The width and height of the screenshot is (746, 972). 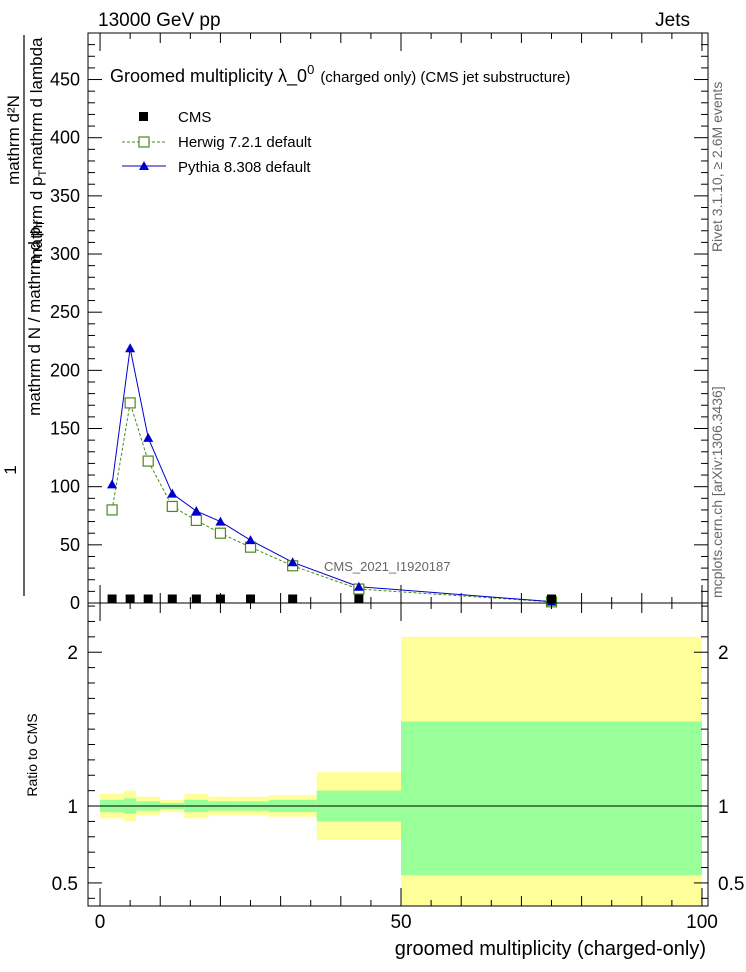 I want to click on ratio-ylabel: Ratio to CMS, so click(x=32, y=754).